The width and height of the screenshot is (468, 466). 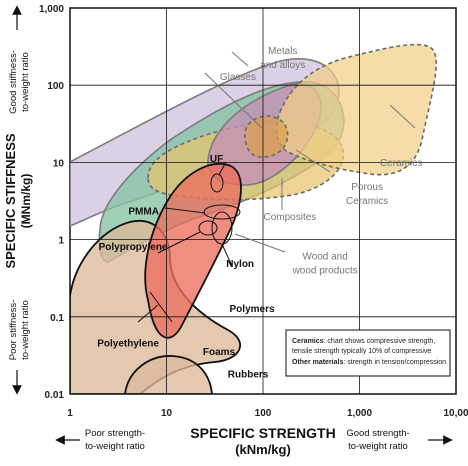 I want to click on y-tick-label: 1,000, so click(x=51, y=9).